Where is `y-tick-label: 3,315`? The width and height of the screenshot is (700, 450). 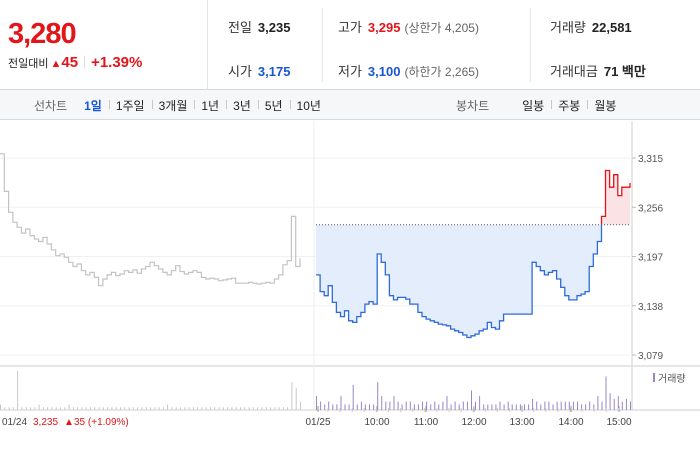 y-tick-label: 3,315 is located at coordinates (650, 159).